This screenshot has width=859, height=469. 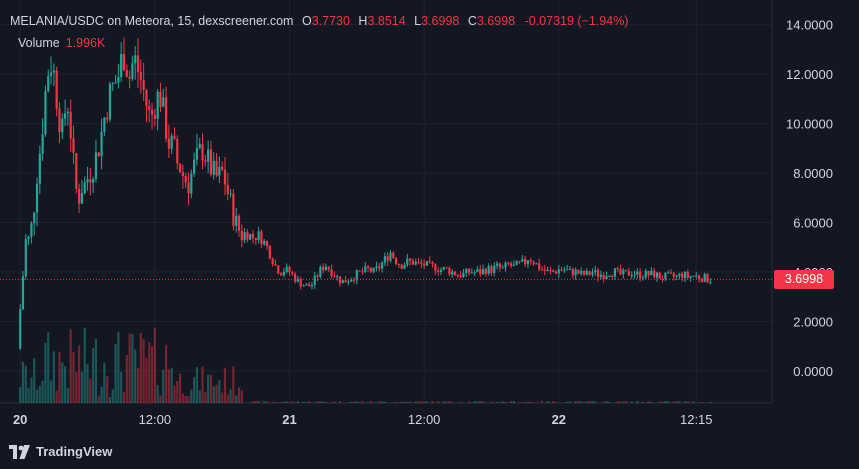 What do you see at coordinates (472, 21) in the screenshot?
I see `close-label: C` at bounding box center [472, 21].